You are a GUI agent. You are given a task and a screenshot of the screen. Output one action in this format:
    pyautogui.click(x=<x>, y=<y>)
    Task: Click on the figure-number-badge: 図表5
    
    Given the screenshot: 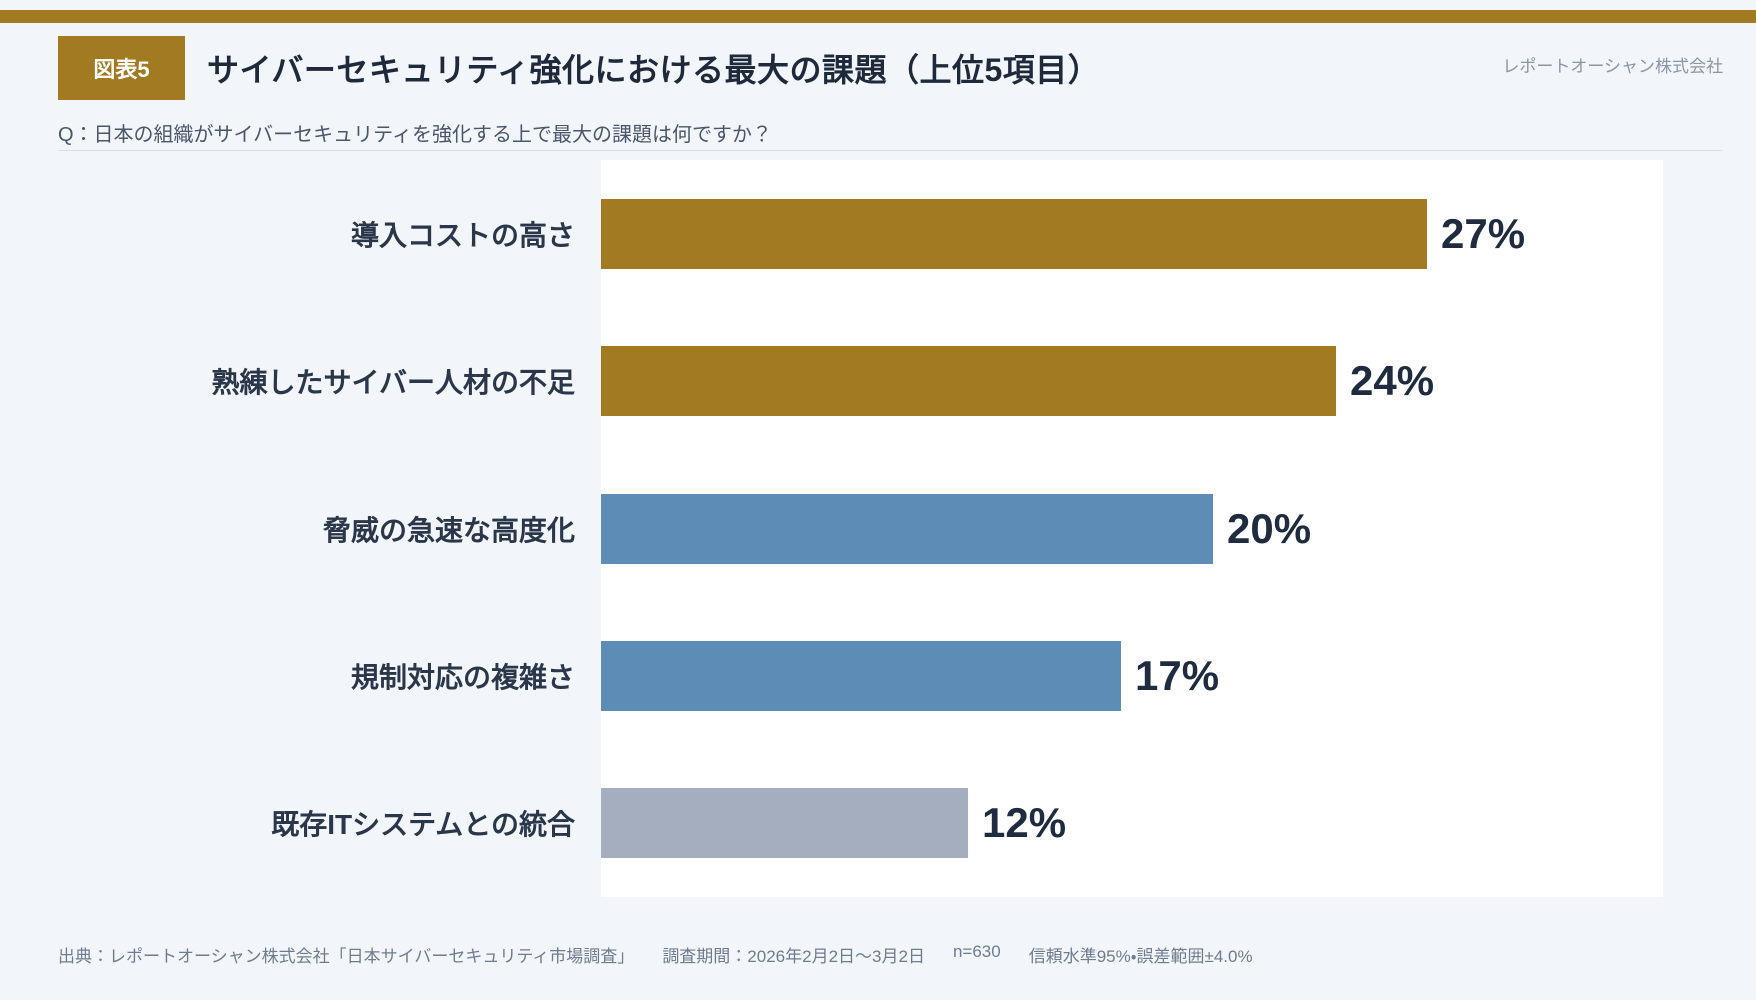 What is the action you would take?
    pyautogui.click(x=121, y=68)
    